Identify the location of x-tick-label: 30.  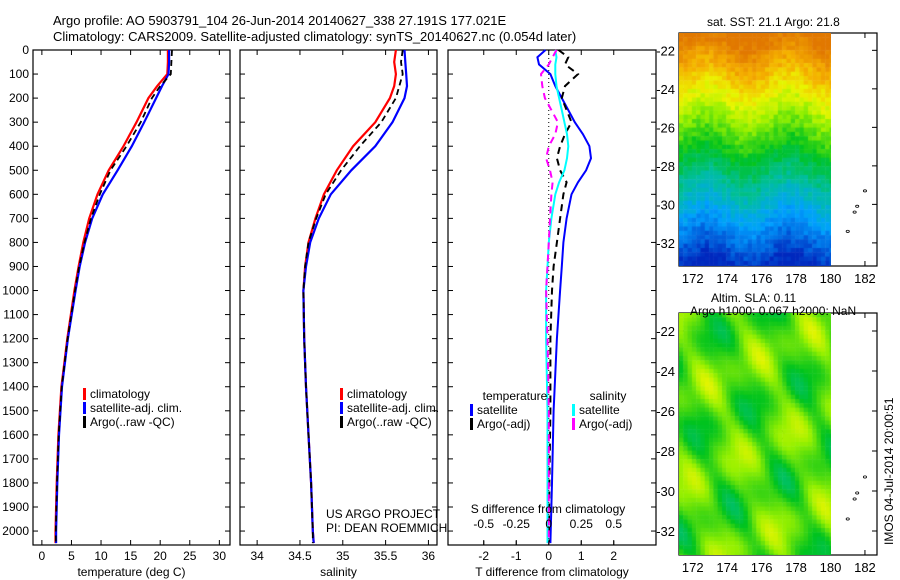
(220, 556).